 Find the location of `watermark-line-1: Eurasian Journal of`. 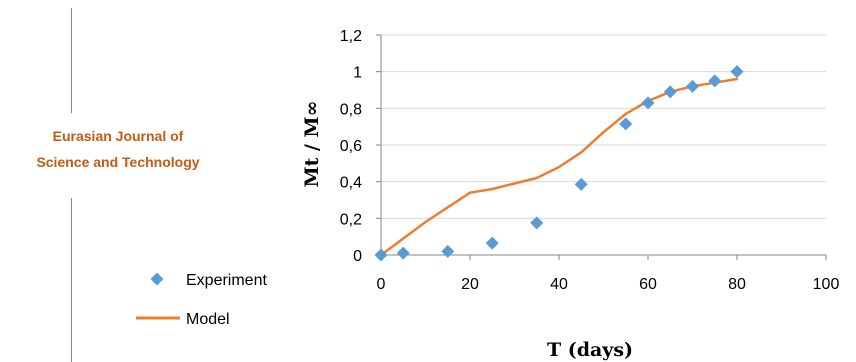

watermark-line-1: Eurasian Journal of is located at coordinates (118, 136).